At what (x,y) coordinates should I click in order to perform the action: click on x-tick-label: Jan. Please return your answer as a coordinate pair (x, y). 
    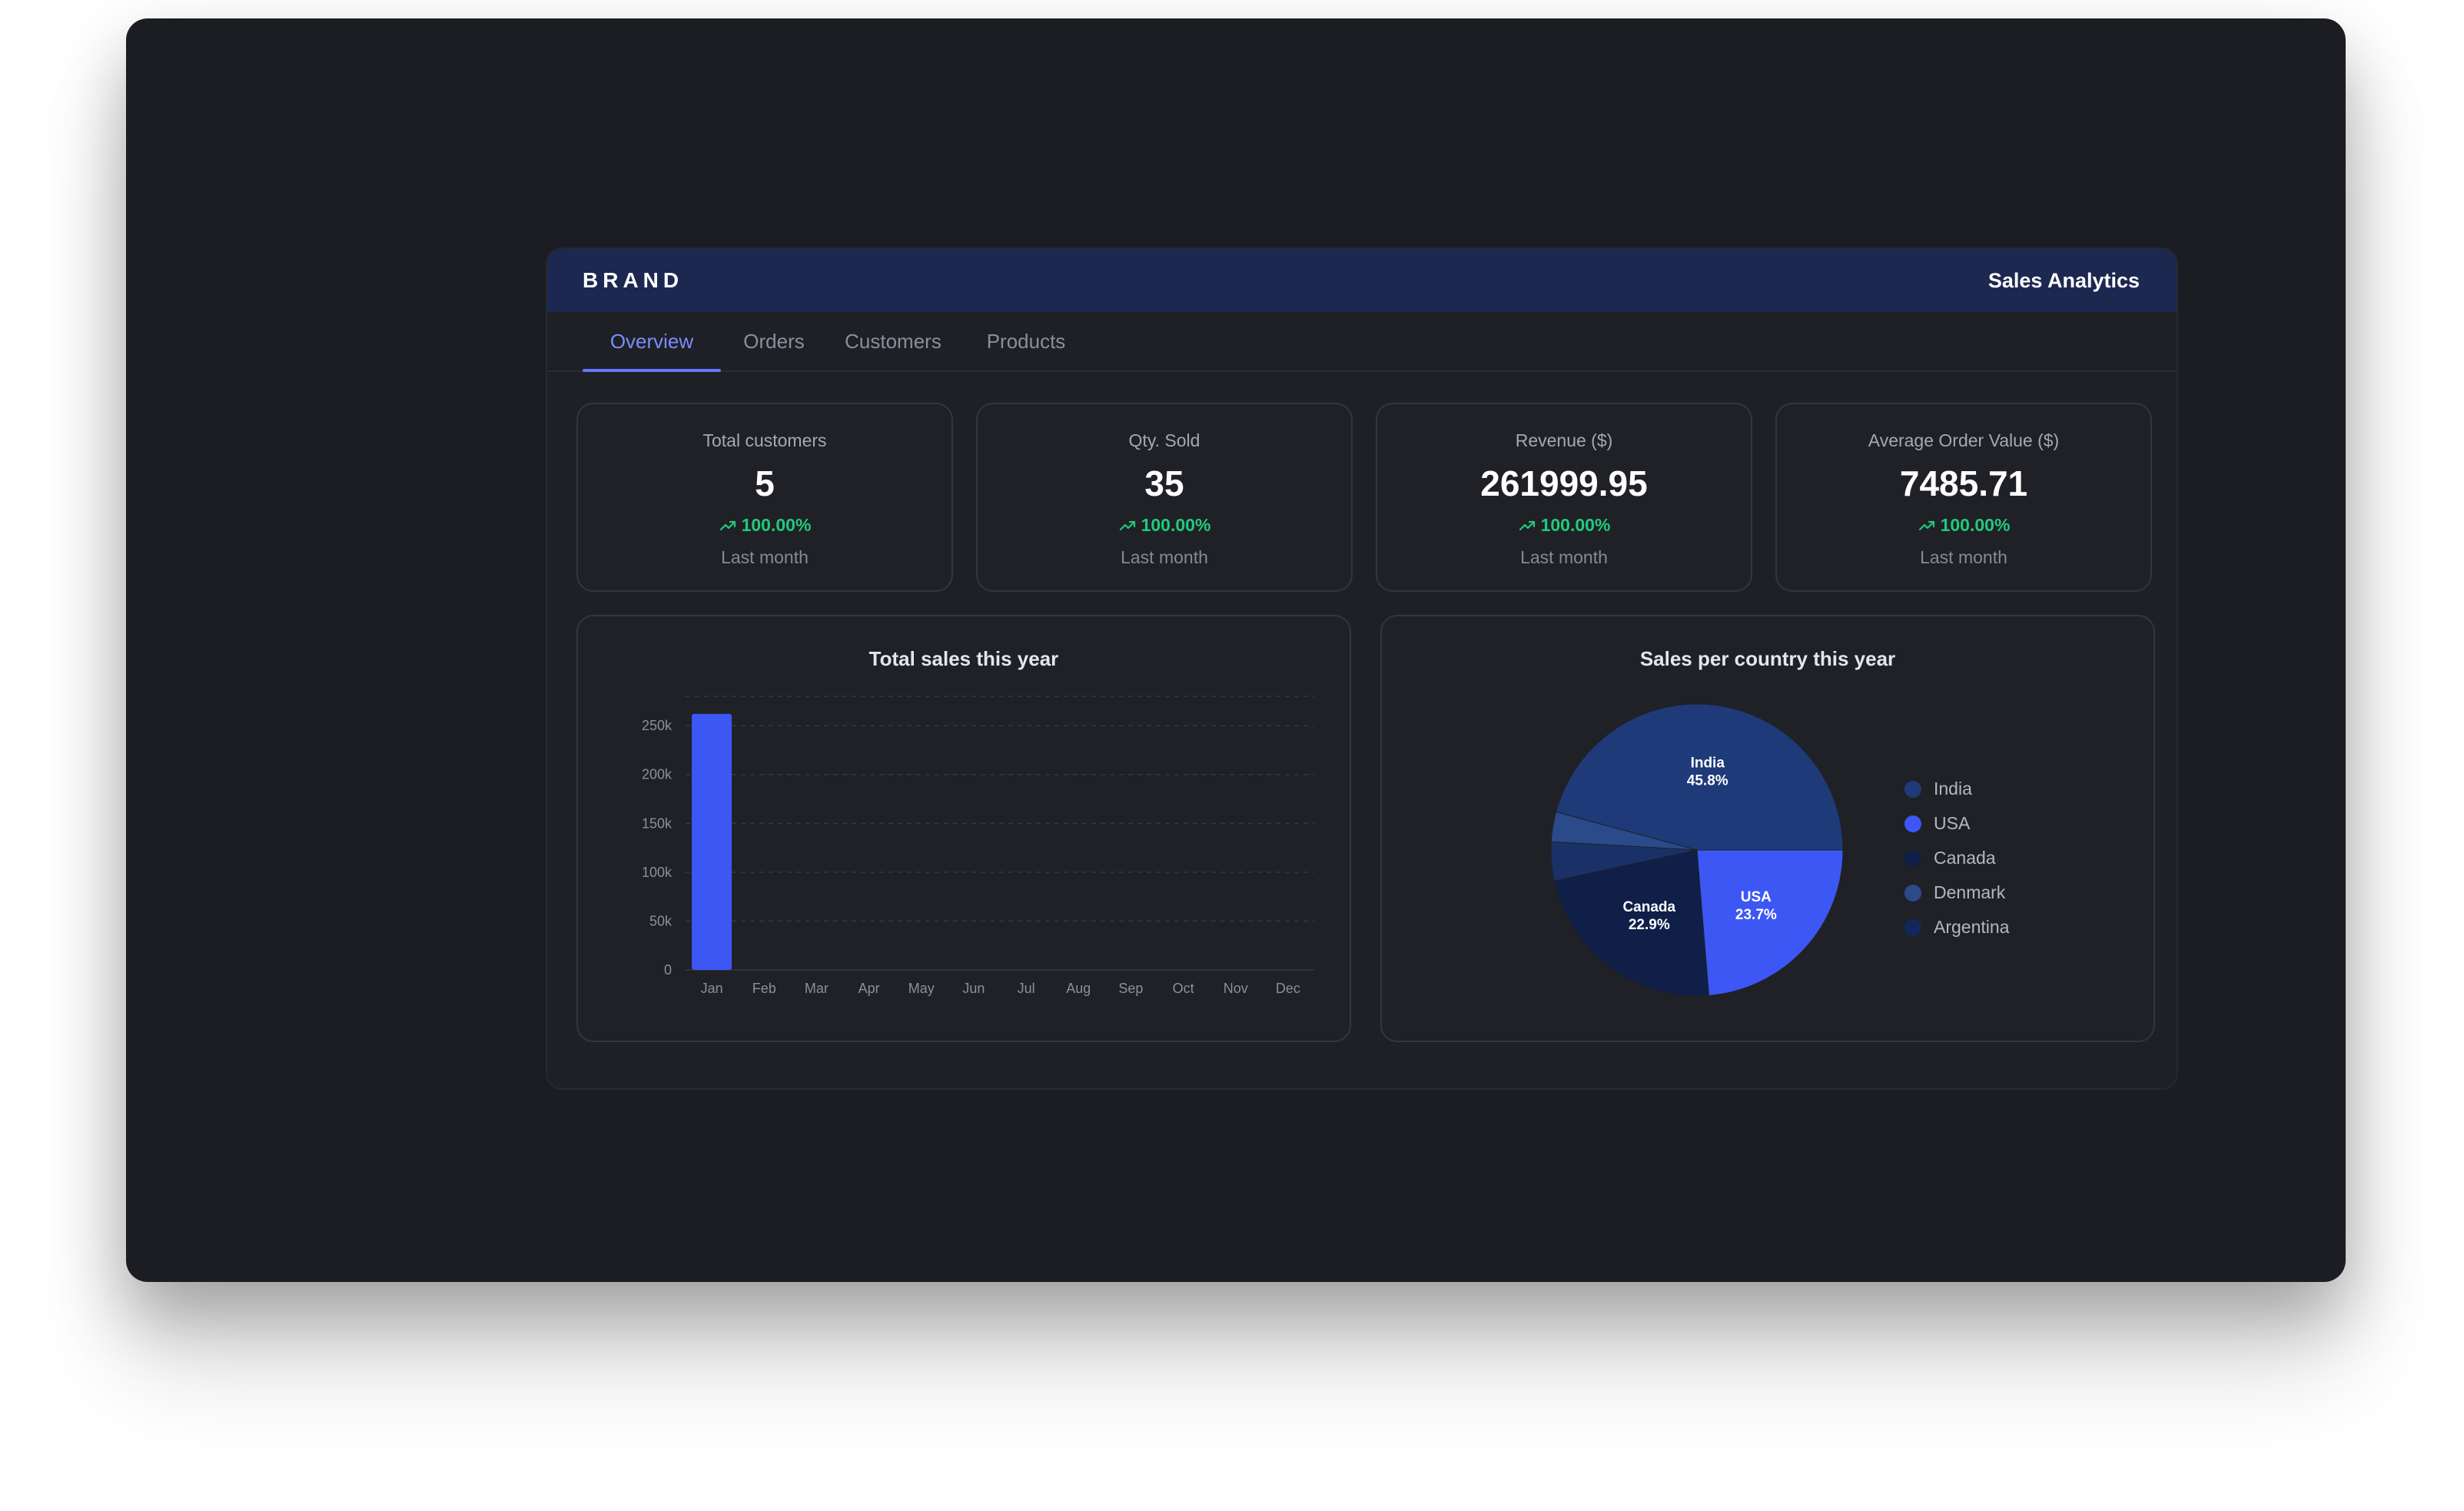
    Looking at the image, I should click on (712, 988).